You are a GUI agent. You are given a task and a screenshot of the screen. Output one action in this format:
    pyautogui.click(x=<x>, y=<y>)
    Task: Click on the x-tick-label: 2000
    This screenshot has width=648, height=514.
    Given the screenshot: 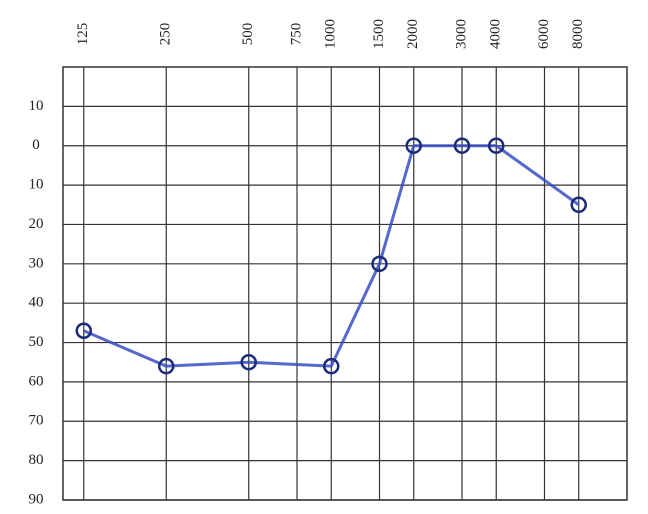 What is the action you would take?
    pyautogui.click(x=413, y=34)
    